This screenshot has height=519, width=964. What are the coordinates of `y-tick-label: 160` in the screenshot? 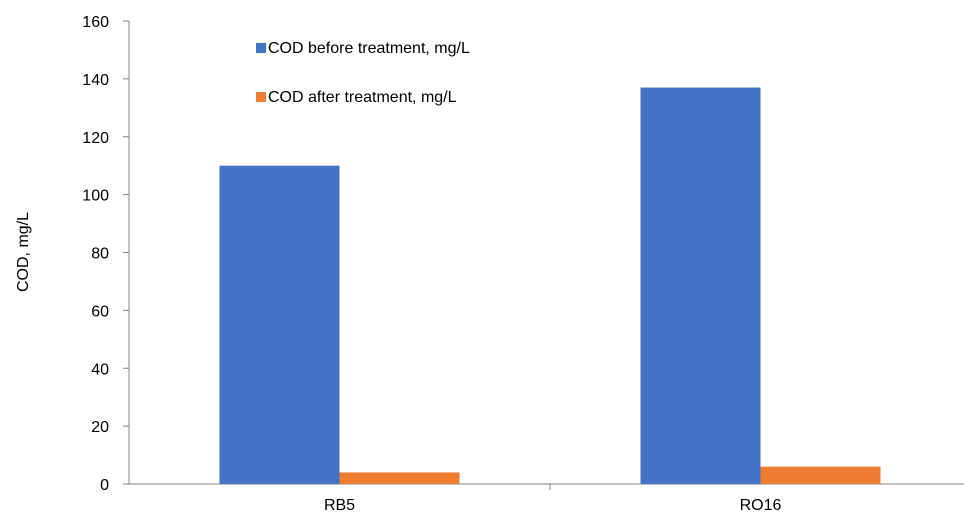 It's located at (95, 22).